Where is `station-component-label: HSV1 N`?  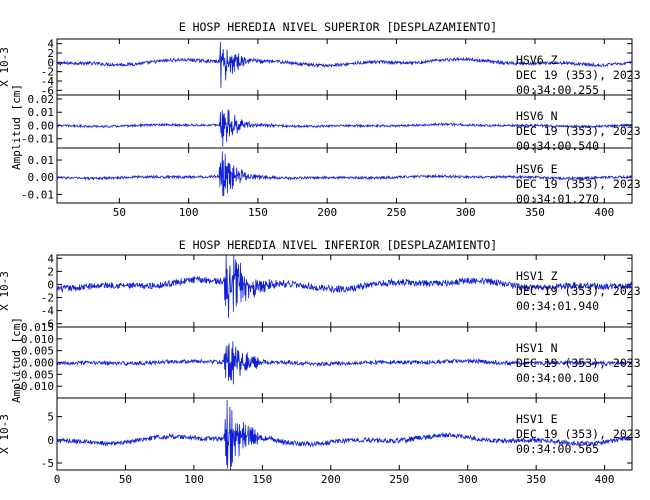 station-component-label: HSV1 N is located at coordinates (537, 348).